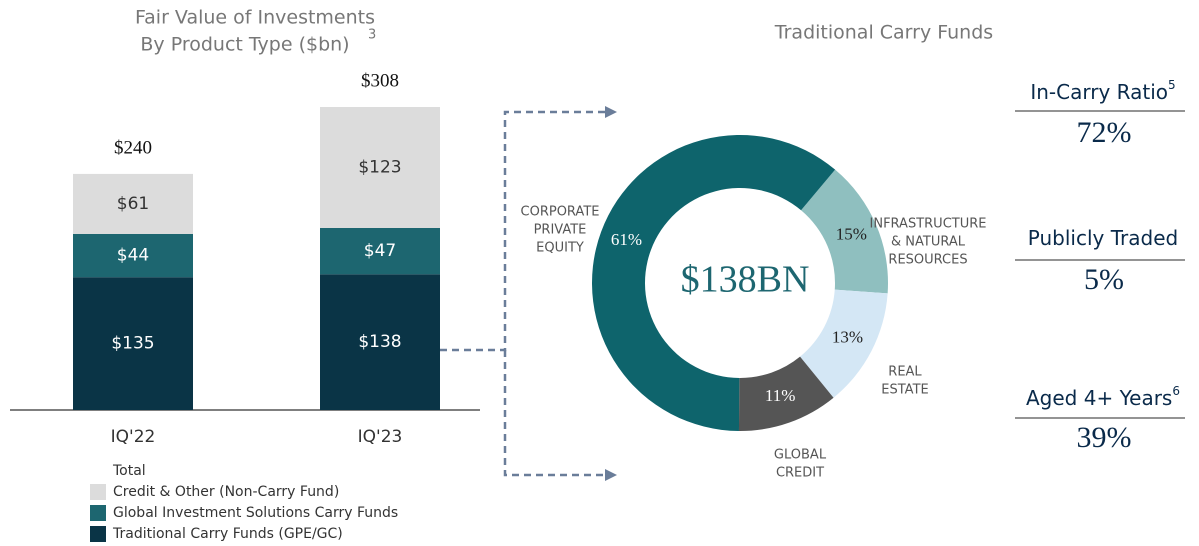 This screenshot has width=1199, height=546. I want to click on slice-category-label: INFRASTRUCTURE, so click(928, 224).